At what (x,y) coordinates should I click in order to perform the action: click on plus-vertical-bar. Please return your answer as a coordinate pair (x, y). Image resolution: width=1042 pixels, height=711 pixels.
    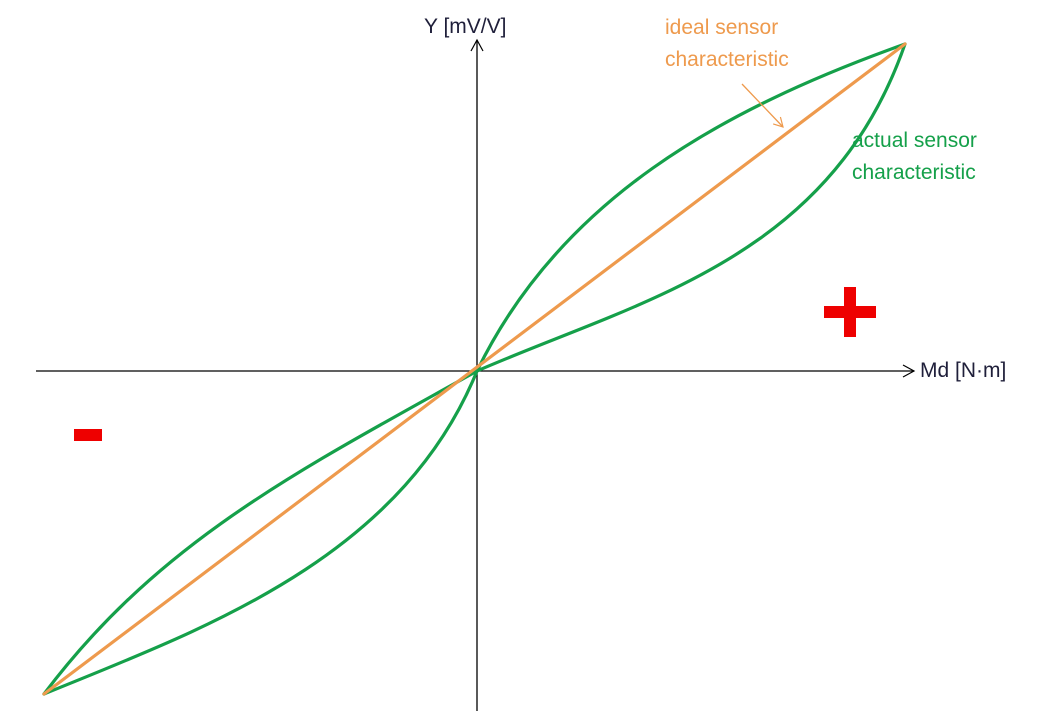
    Looking at the image, I should click on (850, 312).